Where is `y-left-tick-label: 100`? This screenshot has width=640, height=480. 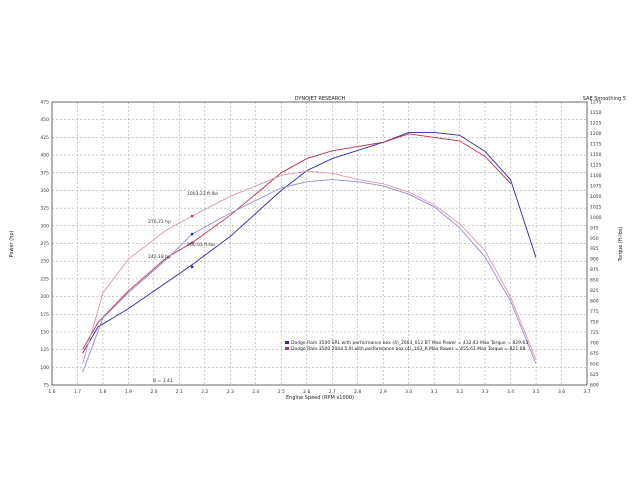
y-left-tick-label: 100 is located at coordinates (44, 368).